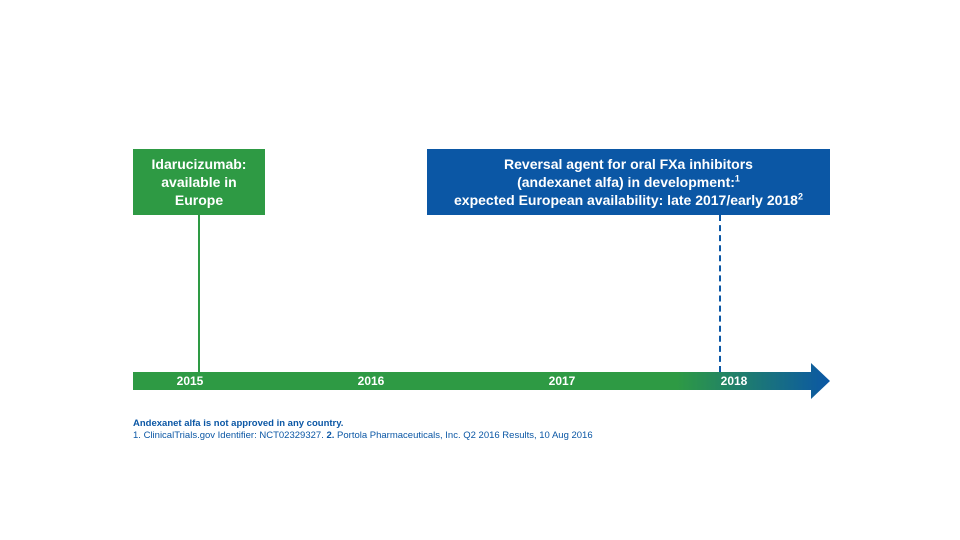 This screenshot has height=540, width=960. I want to click on idarucizumab-box: Idarucizumab: available in Europe, so click(199, 182).